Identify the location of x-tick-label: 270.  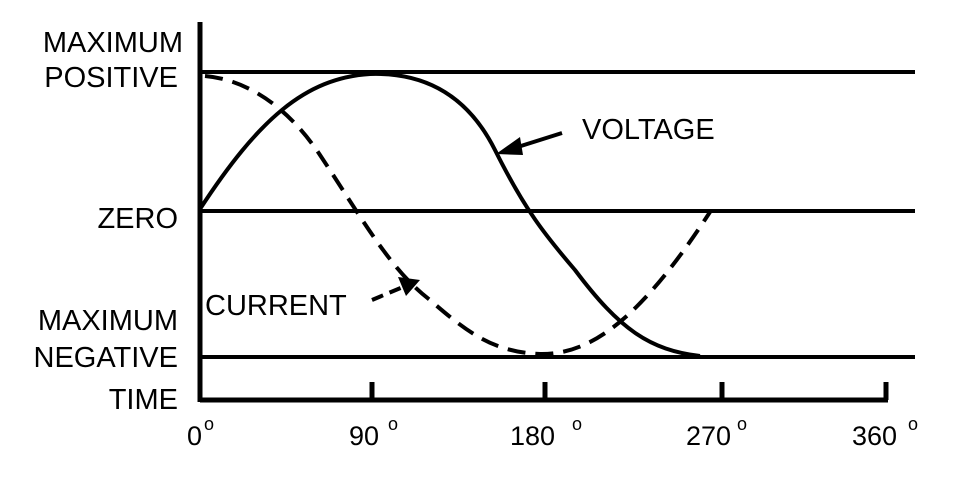
(708, 436).